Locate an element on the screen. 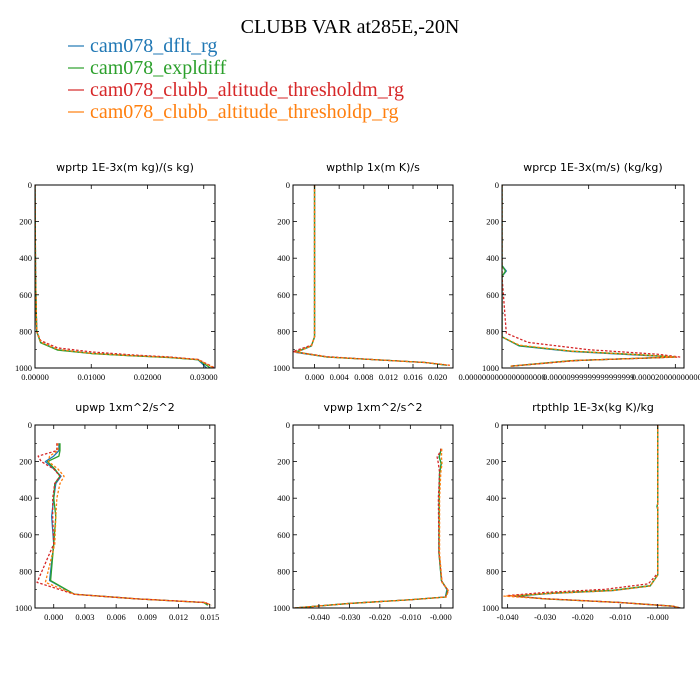 The width and height of the screenshot is (700, 700). panel-title: rtpthlp 1E-3x(kg K)/kg is located at coordinates (593, 407).